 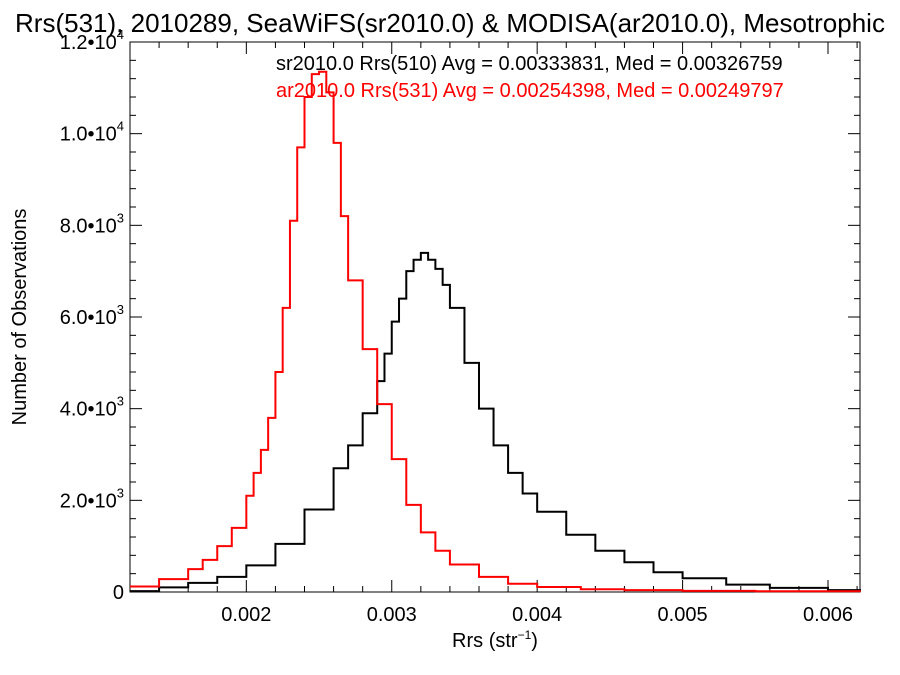 I want to click on x-axis-label-close: ), so click(x=534, y=641).